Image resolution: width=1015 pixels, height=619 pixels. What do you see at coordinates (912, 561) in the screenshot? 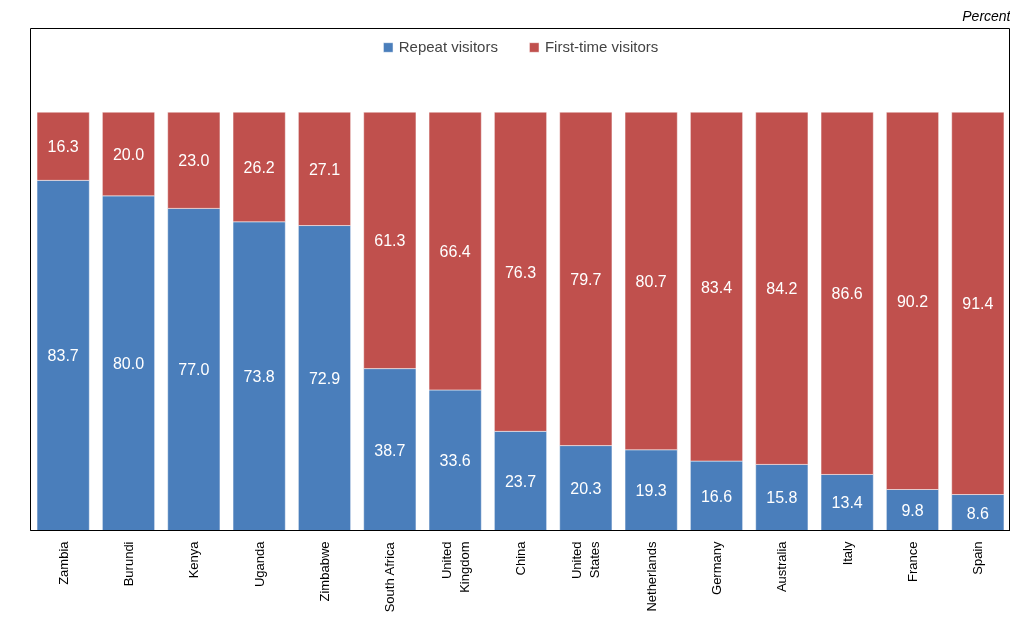
I see `x-tick-label: France` at bounding box center [912, 561].